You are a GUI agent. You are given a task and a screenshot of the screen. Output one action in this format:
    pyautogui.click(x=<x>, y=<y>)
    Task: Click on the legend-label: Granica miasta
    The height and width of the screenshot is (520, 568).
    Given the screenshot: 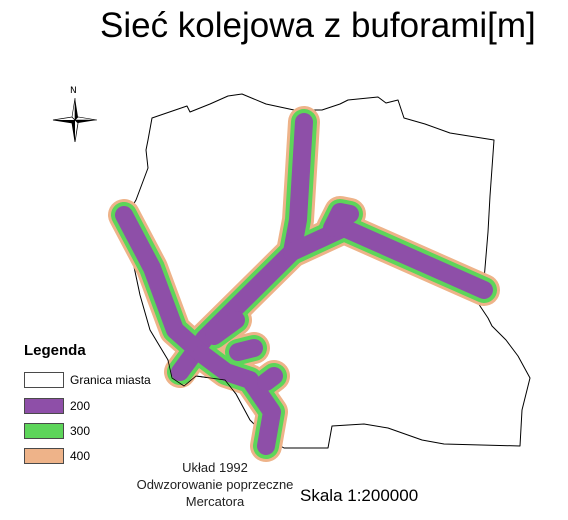 What is the action you would take?
    pyautogui.click(x=110, y=380)
    